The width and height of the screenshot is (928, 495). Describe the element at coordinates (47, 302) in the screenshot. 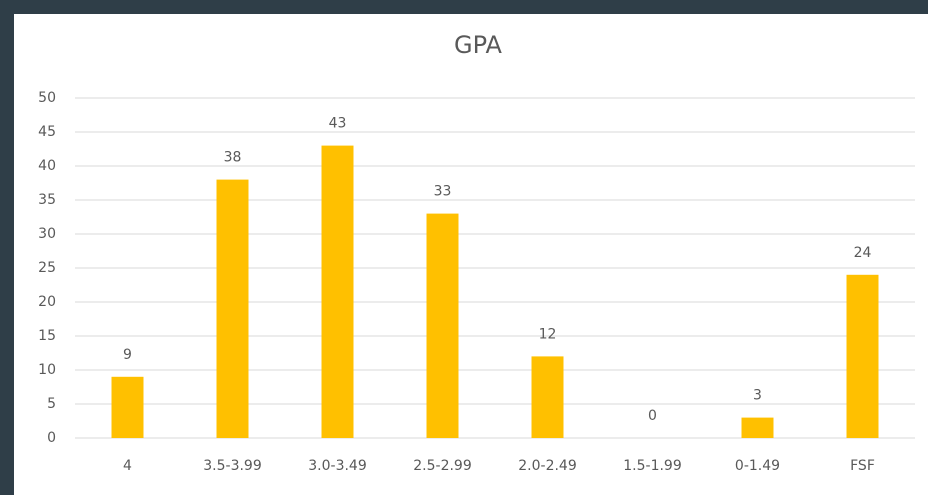

I see `y-tick-label: 20` at that location.